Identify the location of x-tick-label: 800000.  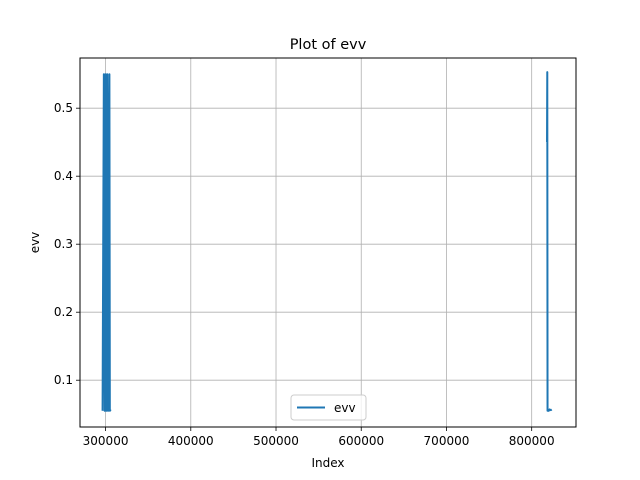
(532, 441).